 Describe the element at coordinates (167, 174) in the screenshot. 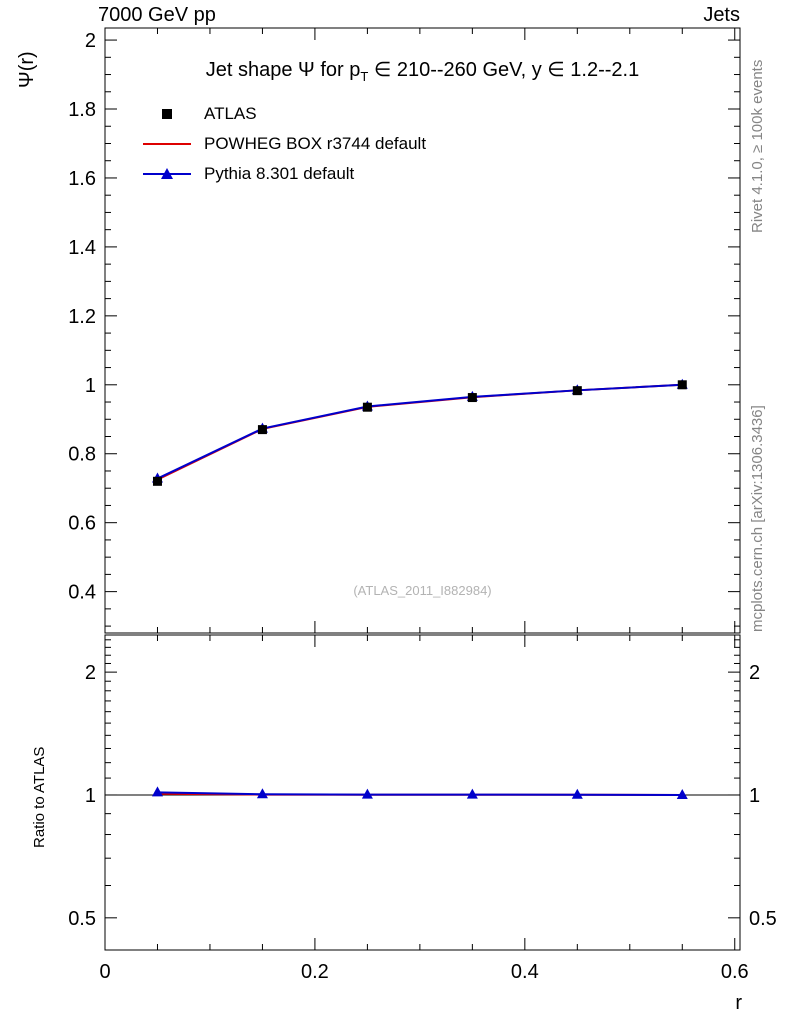

I see `pythia-triangle-marker-icon` at that location.